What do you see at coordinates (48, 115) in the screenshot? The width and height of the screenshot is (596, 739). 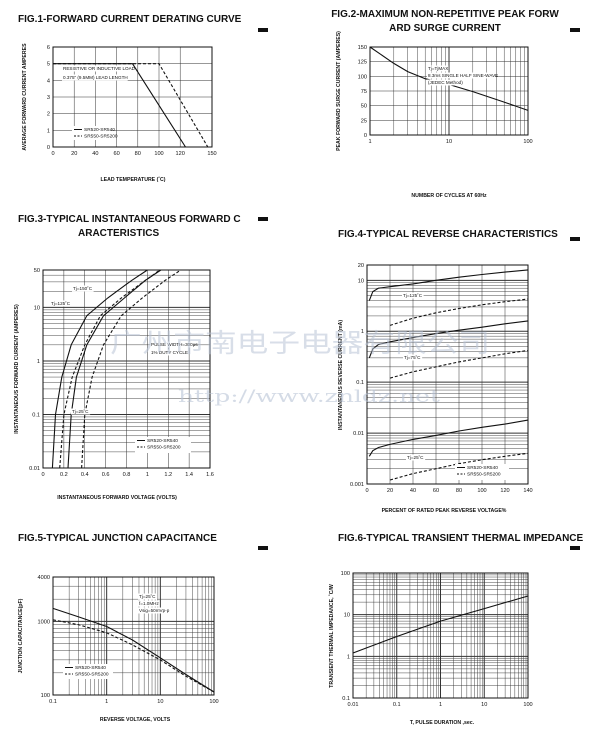 I see `y-tick-label: 2` at bounding box center [48, 115].